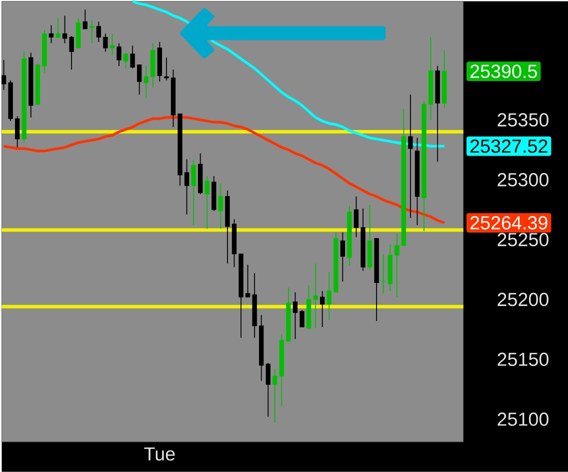 The width and height of the screenshot is (568, 472). I want to click on y-tick-label: 25150, so click(523, 359).